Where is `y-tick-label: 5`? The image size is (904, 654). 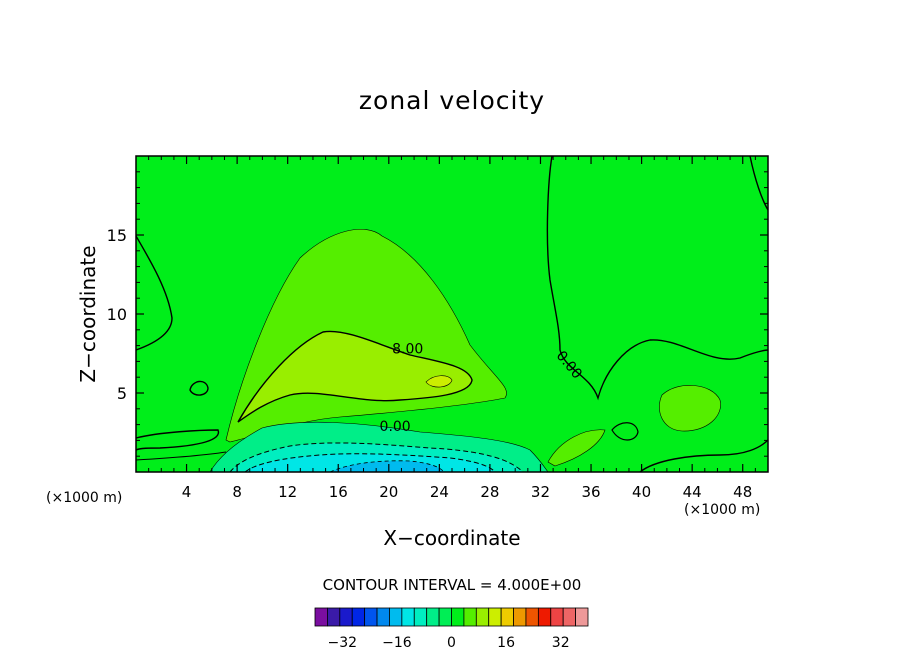
y-tick-label: 5 is located at coordinates (122, 393).